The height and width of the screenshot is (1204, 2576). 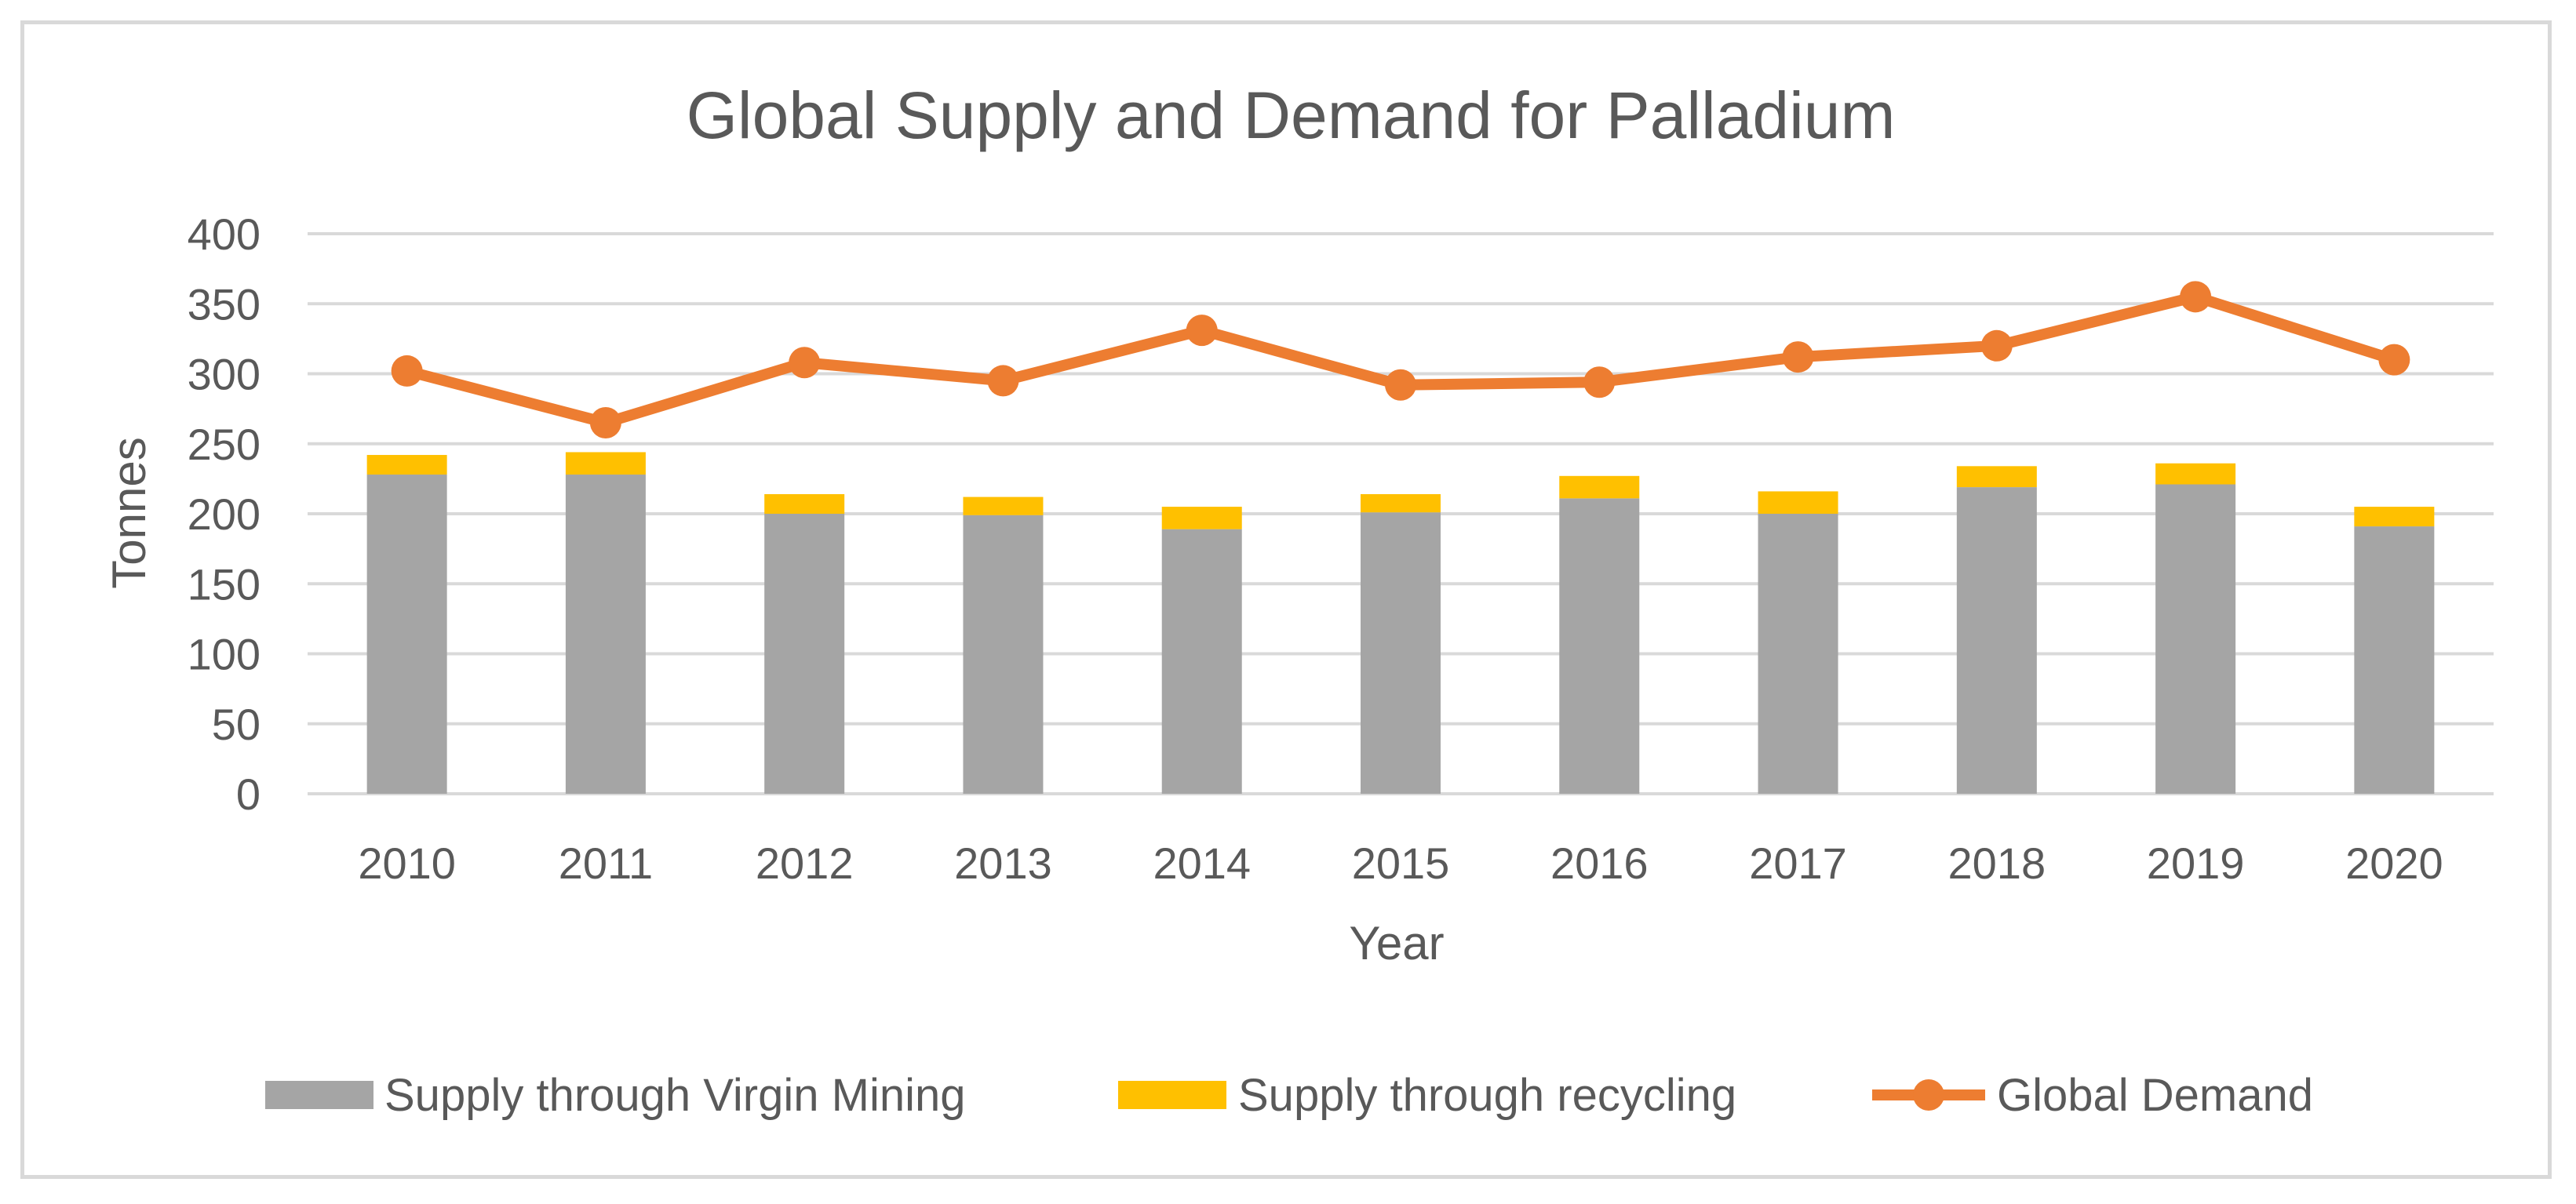 I want to click on bar-virgin-mining-2014, so click(x=1201, y=661).